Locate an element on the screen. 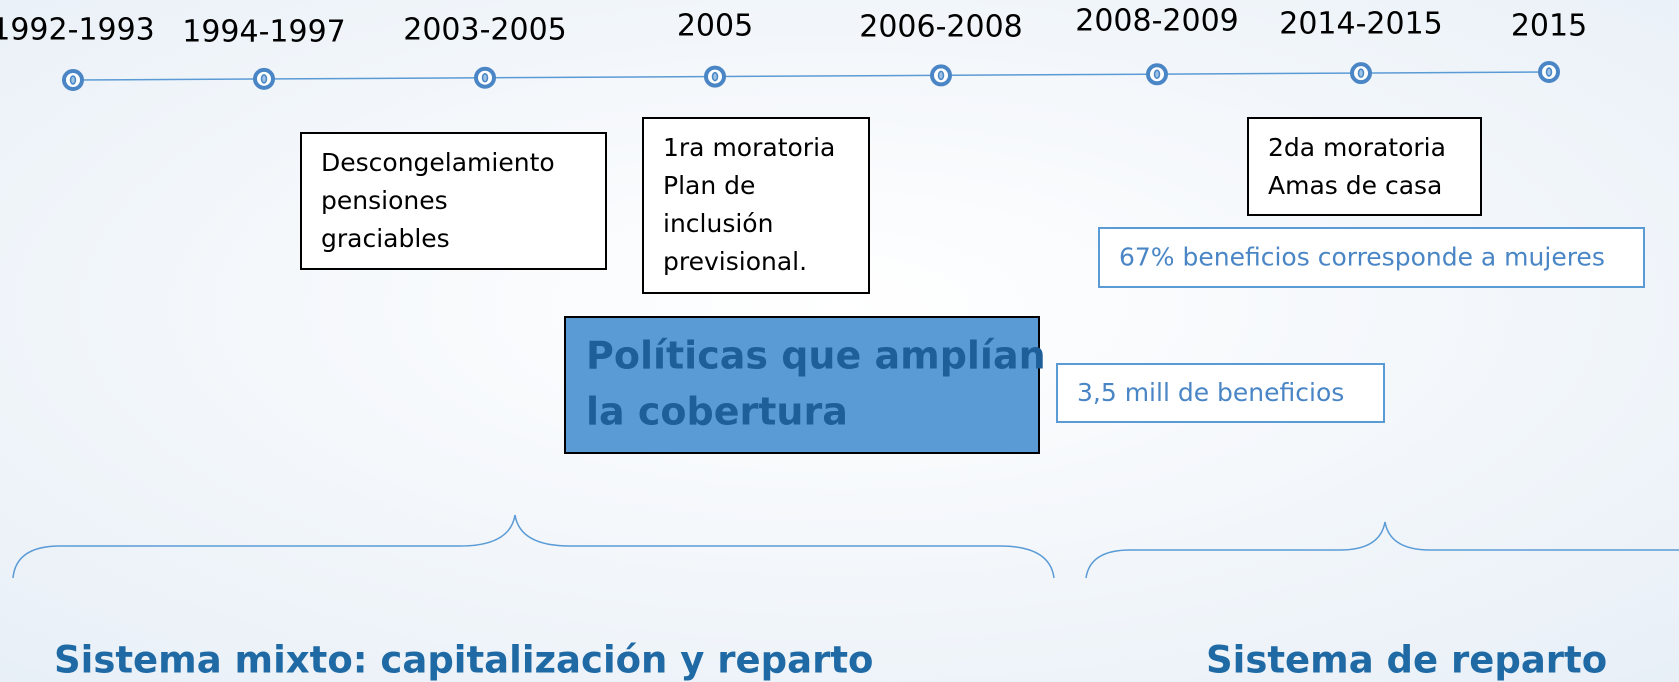 The width and height of the screenshot is (1679, 682). note-text: 67% beneficios corresponde a mujeres is located at coordinates (1362, 257).